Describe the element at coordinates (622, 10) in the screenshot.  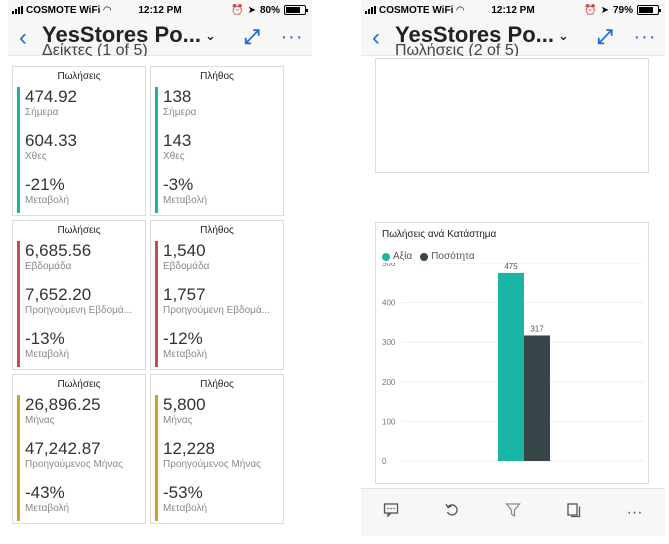
I see `battery-percent: 79%` at that location.